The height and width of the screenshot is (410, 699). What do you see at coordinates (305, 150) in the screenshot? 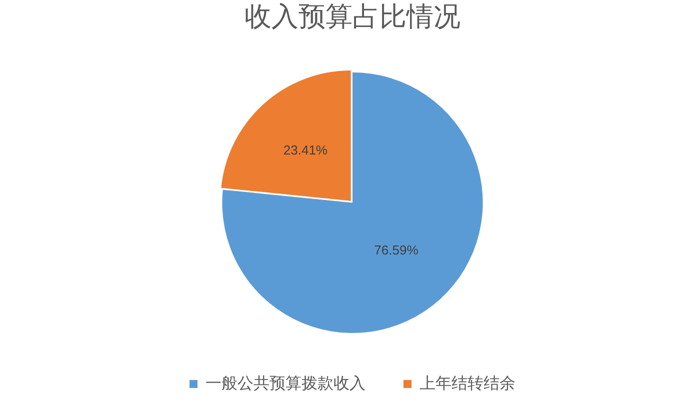
I see `data-label: 23.41%` at bounding box center [305, 150].